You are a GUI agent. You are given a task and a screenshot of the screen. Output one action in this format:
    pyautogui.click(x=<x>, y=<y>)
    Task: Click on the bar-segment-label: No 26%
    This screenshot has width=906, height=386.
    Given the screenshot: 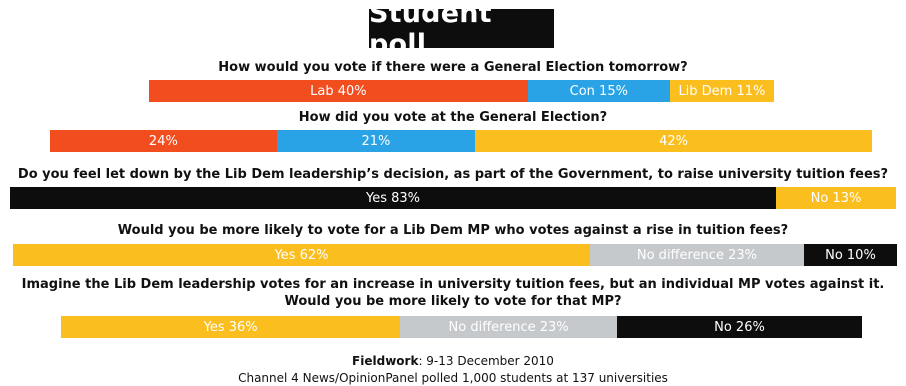 What is the action you would take?
    pyautogui.click(x=739, y=327)
    